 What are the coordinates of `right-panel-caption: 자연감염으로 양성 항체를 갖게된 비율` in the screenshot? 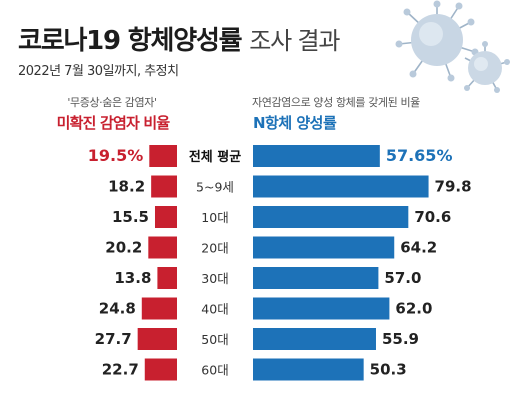 It's located at (336, 102).